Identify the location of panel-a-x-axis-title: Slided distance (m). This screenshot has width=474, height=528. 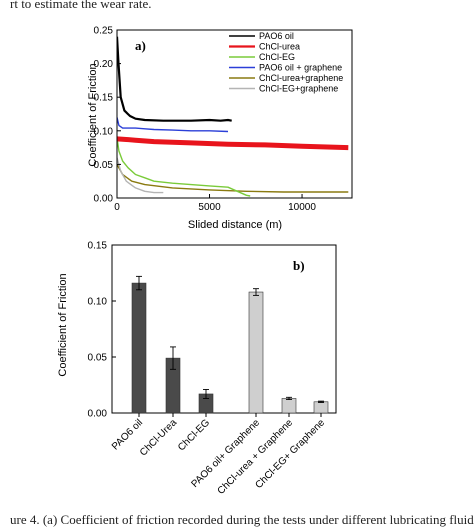
(235, 225).